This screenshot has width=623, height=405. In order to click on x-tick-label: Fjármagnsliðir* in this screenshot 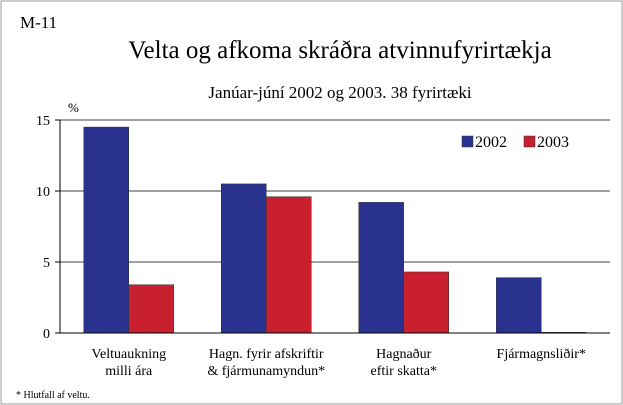, I will do `click(541, 354)`.